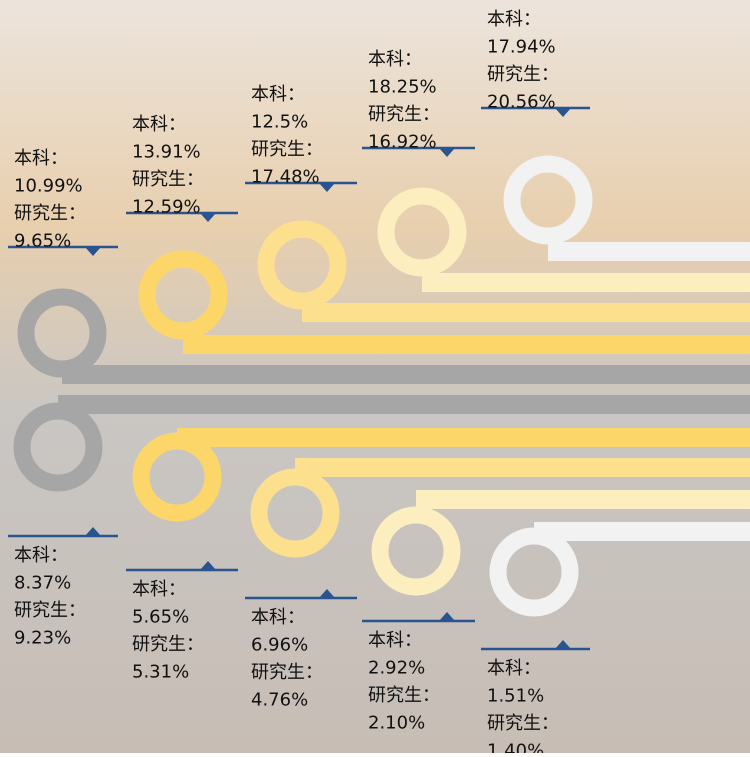  I want to click on label-text: 4.76%, so click(279, 700).